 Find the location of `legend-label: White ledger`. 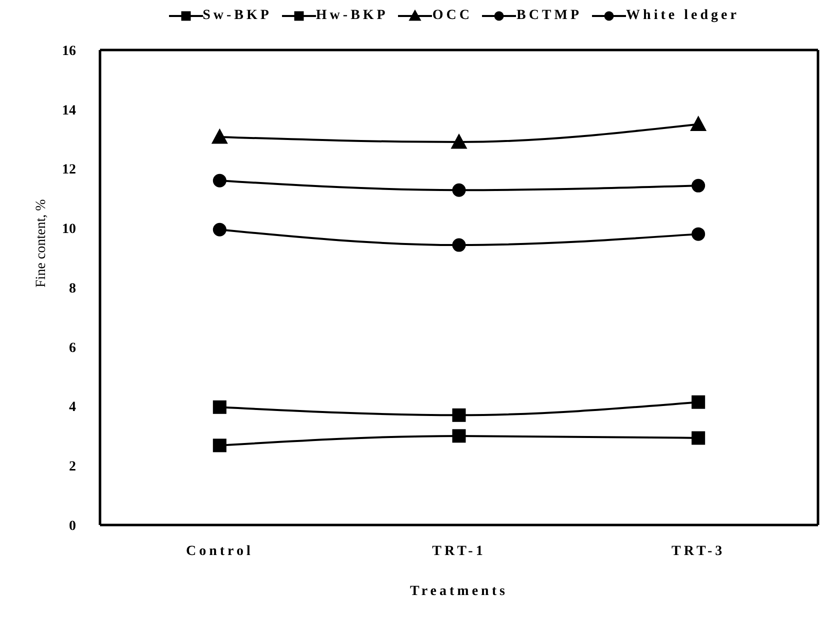

legend-label: White ledger is located at coordinates (683, 16).